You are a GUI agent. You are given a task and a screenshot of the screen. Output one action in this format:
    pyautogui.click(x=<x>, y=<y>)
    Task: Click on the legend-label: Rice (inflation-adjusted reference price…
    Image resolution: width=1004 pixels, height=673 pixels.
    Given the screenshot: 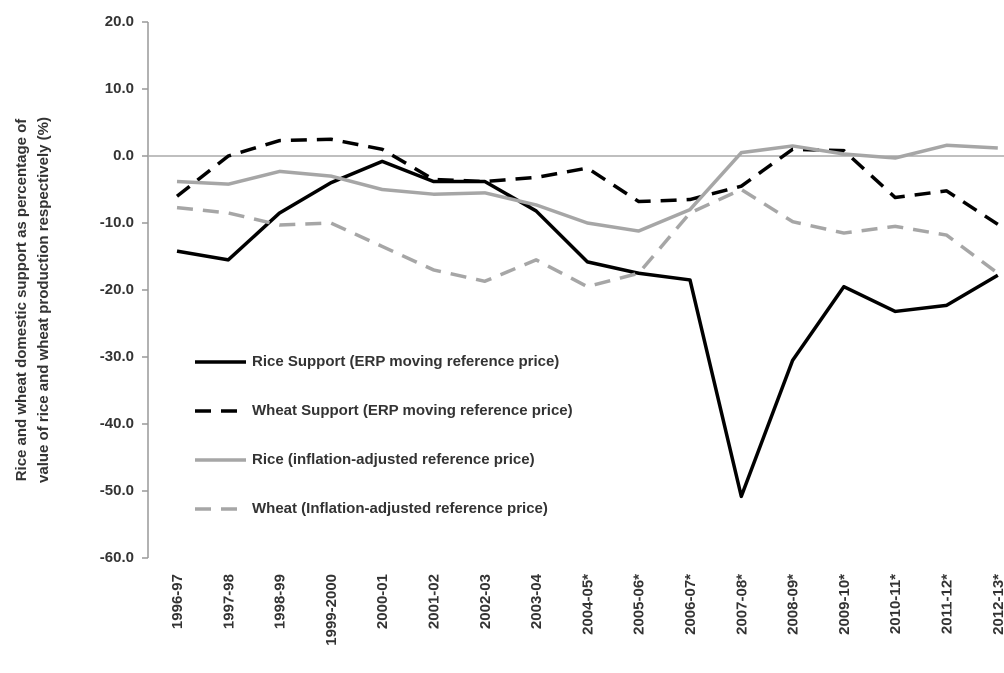 What is the action you would take?
    pyautogui.click(x=393, y=459)
    